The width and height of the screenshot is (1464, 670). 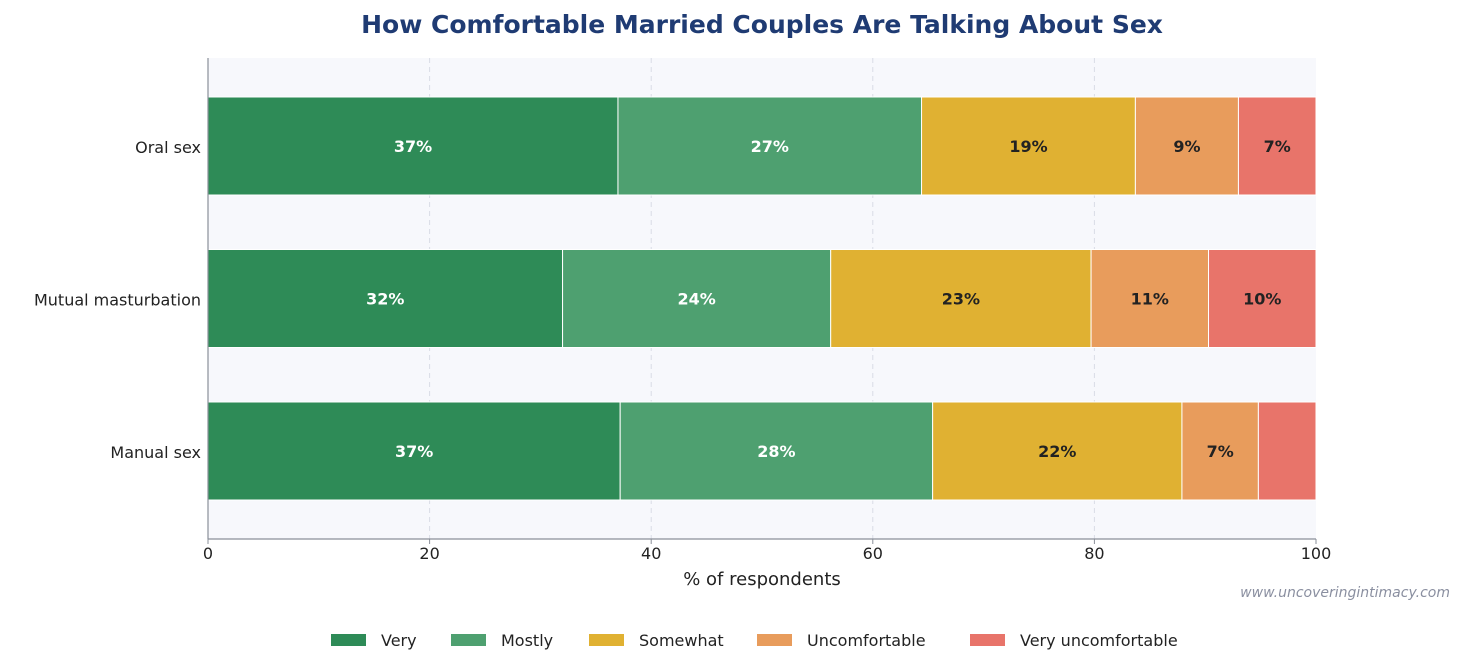 I want to click on x-tick-label: 60, so click(x=873, y=553).